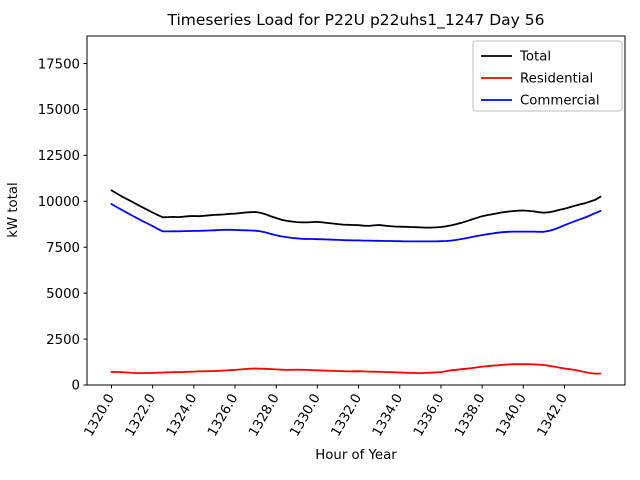 The image size is (640, 480). What do you see at coordinates (76, 386) in the screenshot?
I see `y-tick-label: 0` at bounding box center [76, 386].